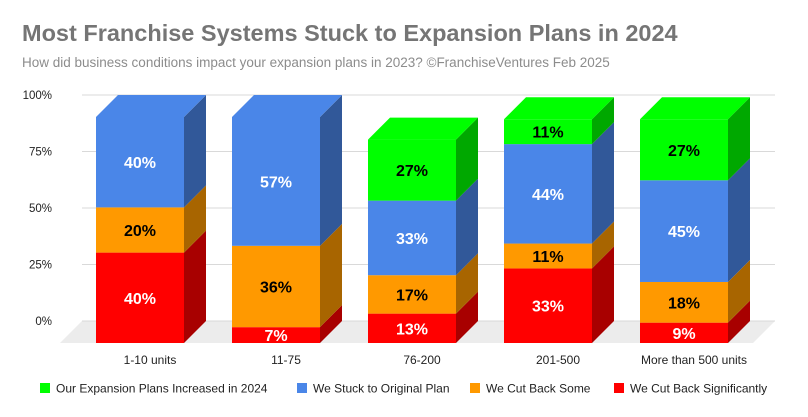  Describe the element at coordinates (162, 389) in the screenshot. I see `legend-label: Our Expansion Plans Increased in 2024` at that location.